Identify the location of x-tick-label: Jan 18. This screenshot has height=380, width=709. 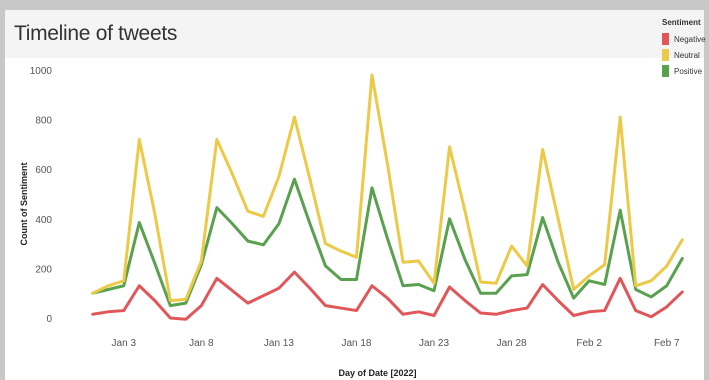
(356, 343).